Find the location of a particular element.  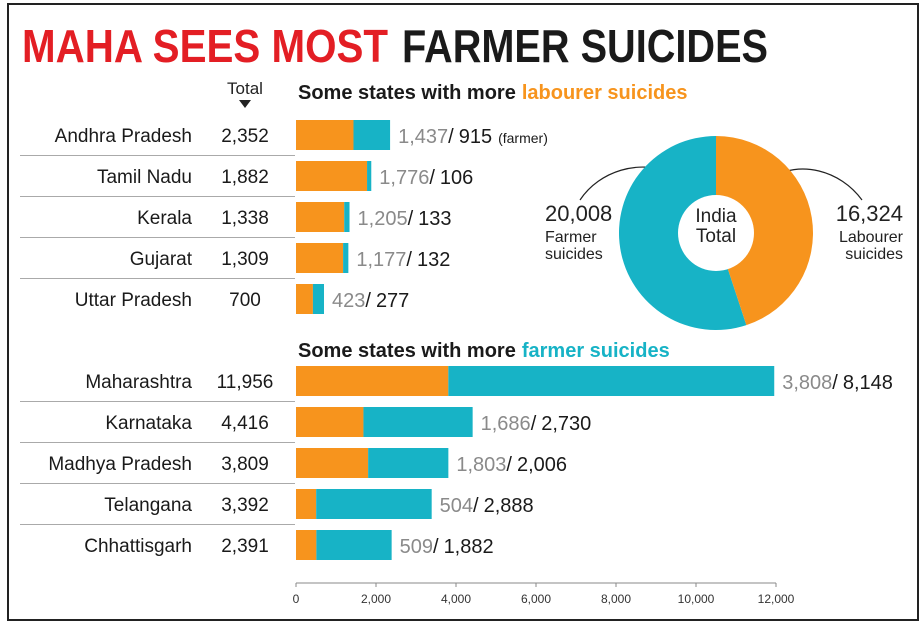

farmer-value: 2,888 is located at coordinates (509, 506).